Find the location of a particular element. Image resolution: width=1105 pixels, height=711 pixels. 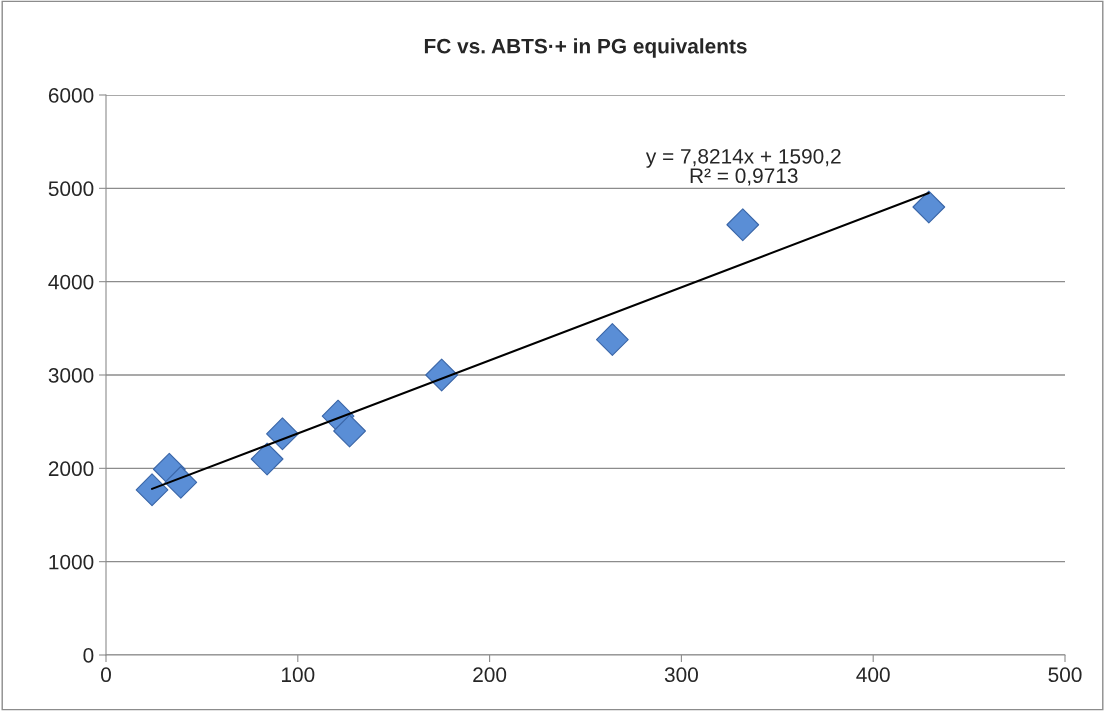

x-tick-label: 400 is located at coordinates (873, 675).